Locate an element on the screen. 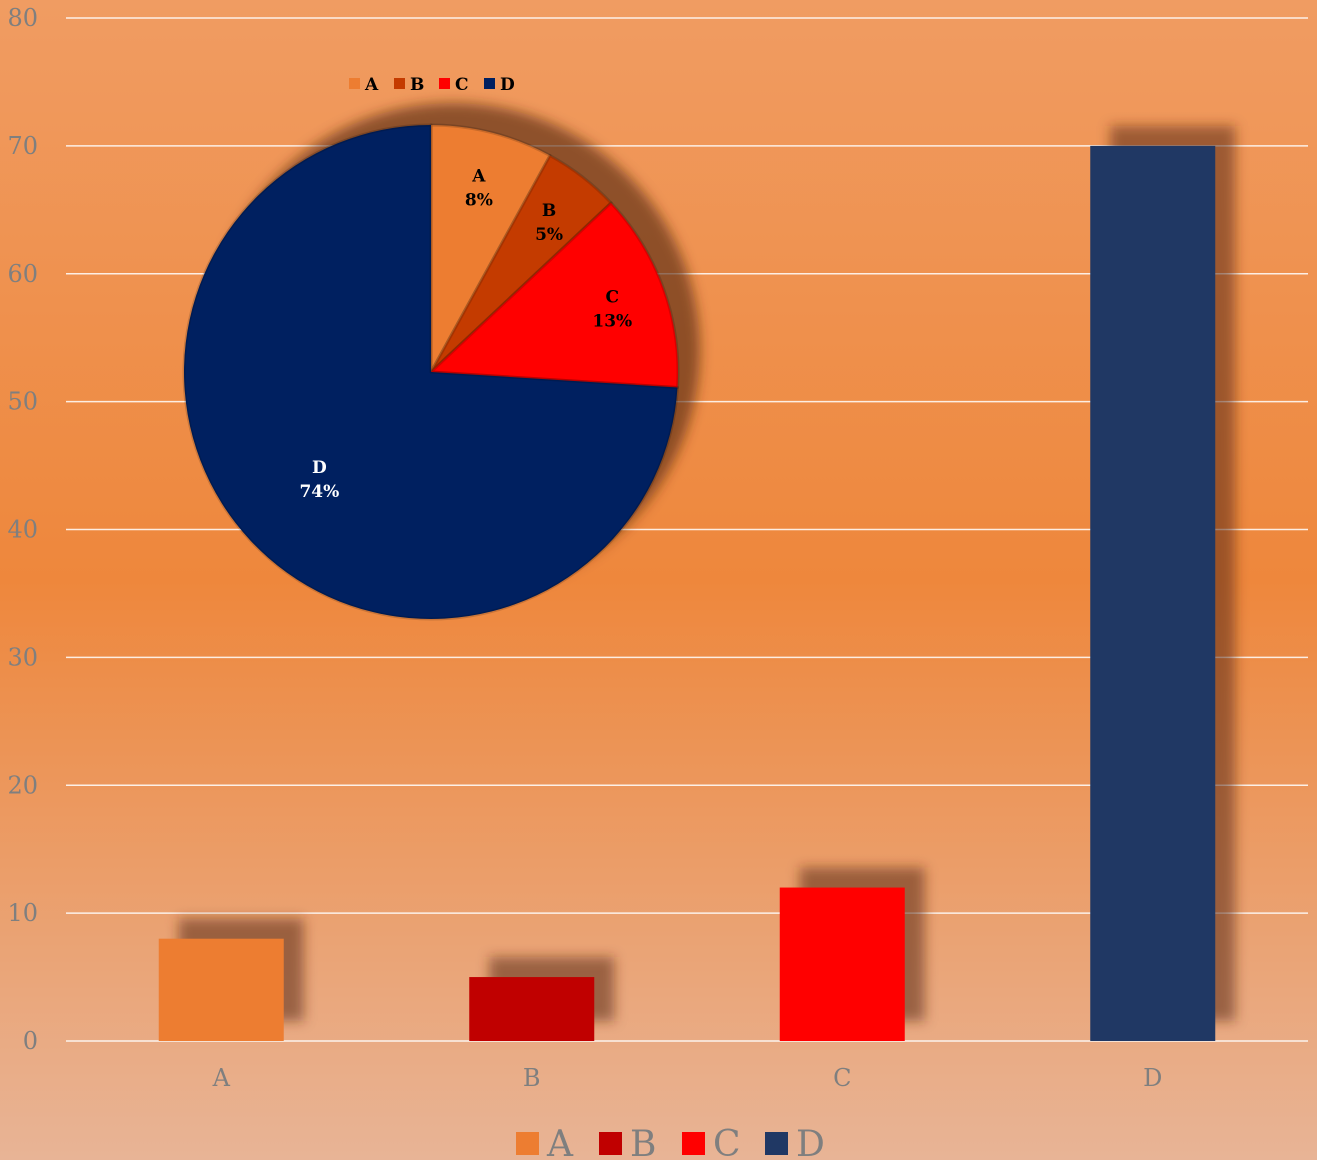 This screenshot has height=1160, width=1317. pie-legend-label: D is located at coordinates (507, 85).